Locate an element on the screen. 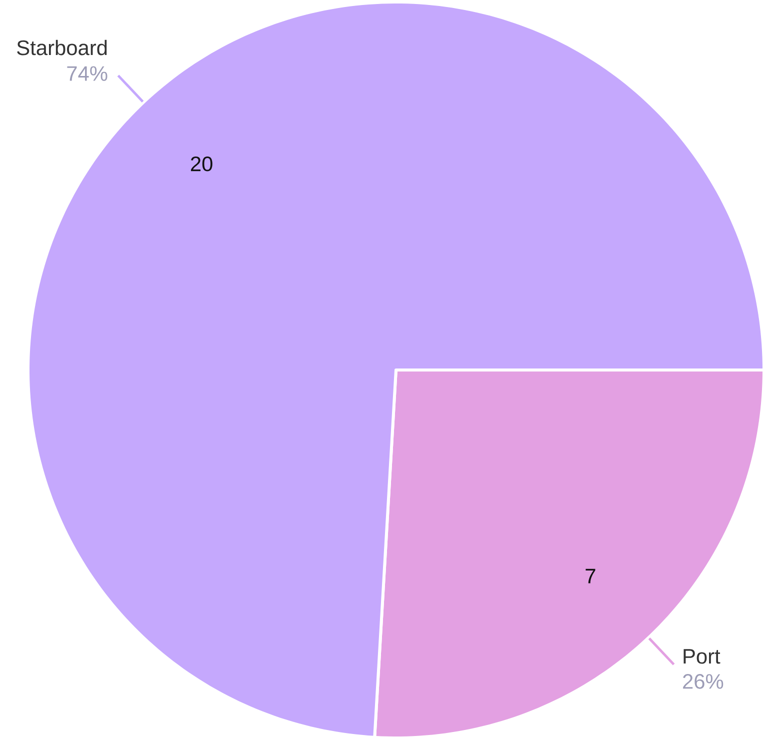  text: 26% is located at coordinates (703, 681).